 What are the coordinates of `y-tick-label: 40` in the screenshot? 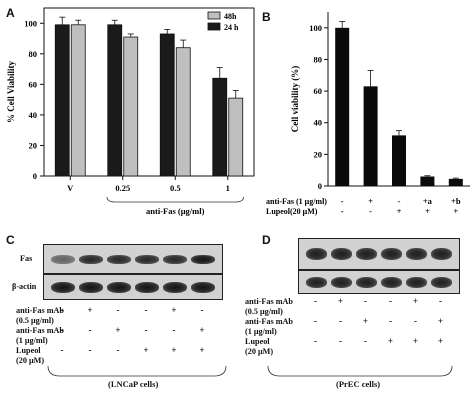 It's located at (33, 115).